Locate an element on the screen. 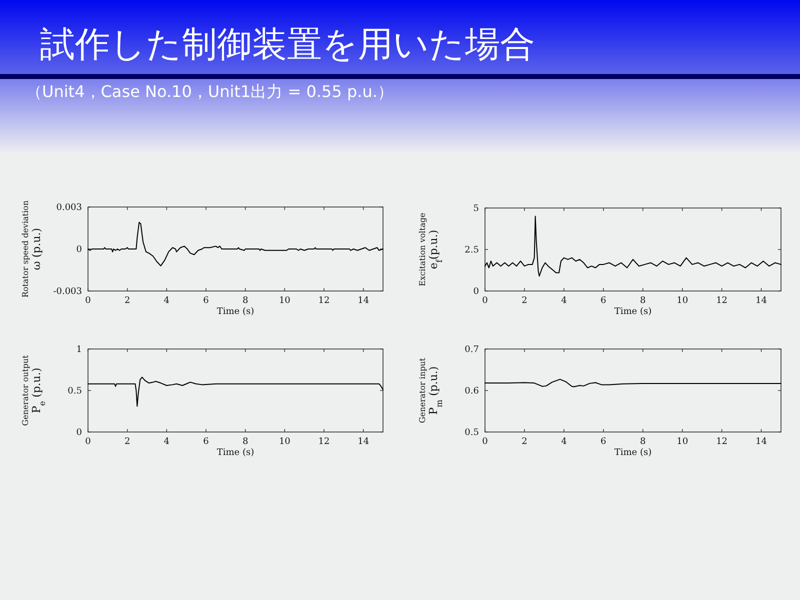 The height and width of the screenshot is (600, 800). y-tick-label: -0.003 is located at coordinates (67, 292).